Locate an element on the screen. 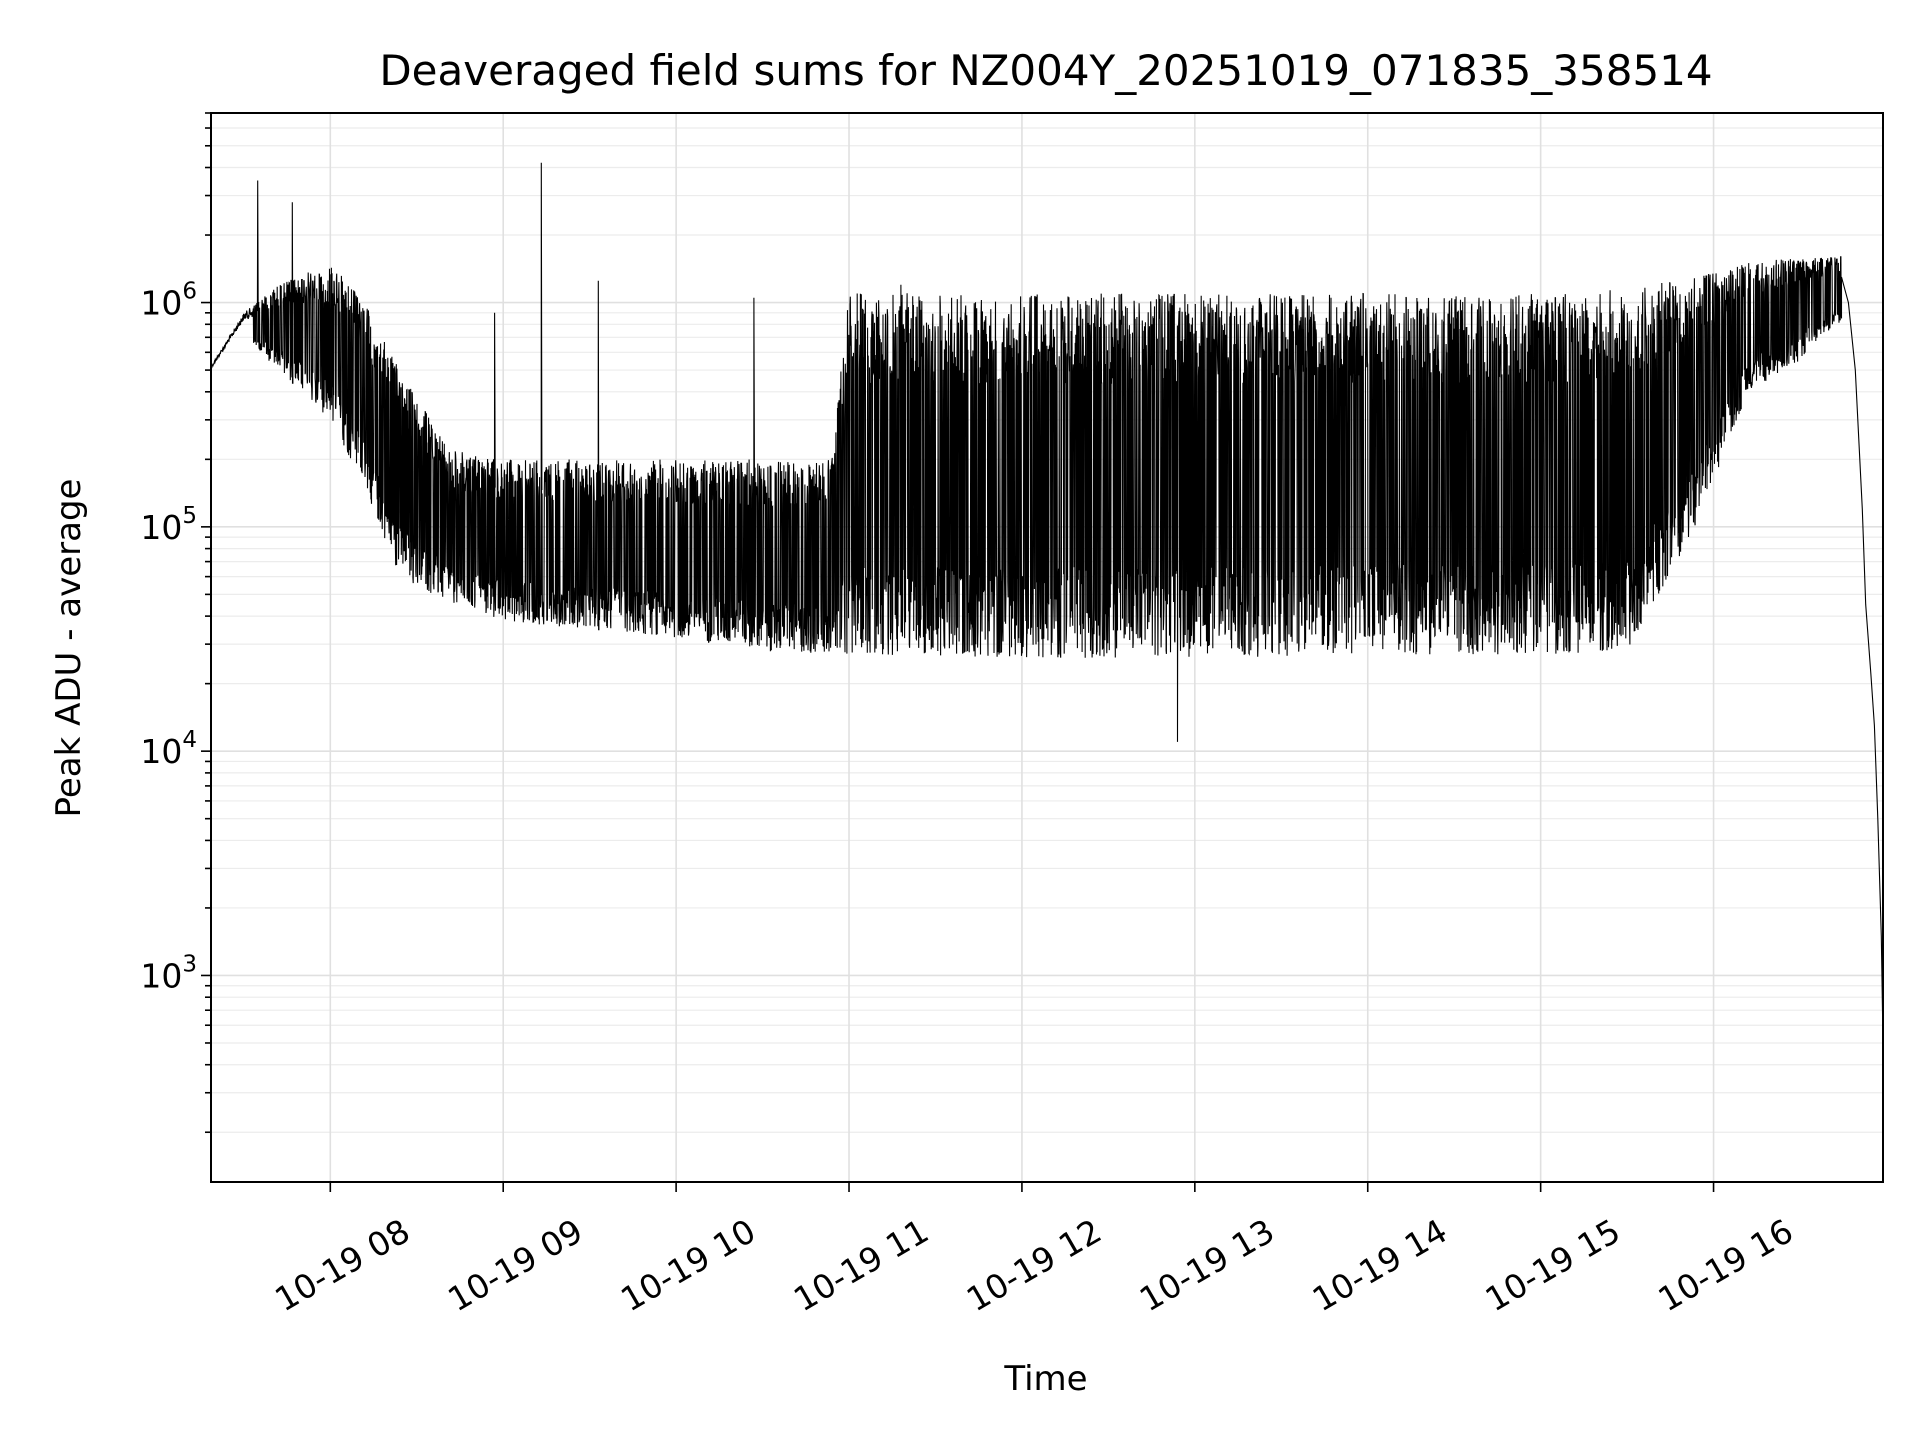 This screenshot has height=1440, width=1920. x-tick-label: 10-19 09 is located at coordinates (515, 1265).